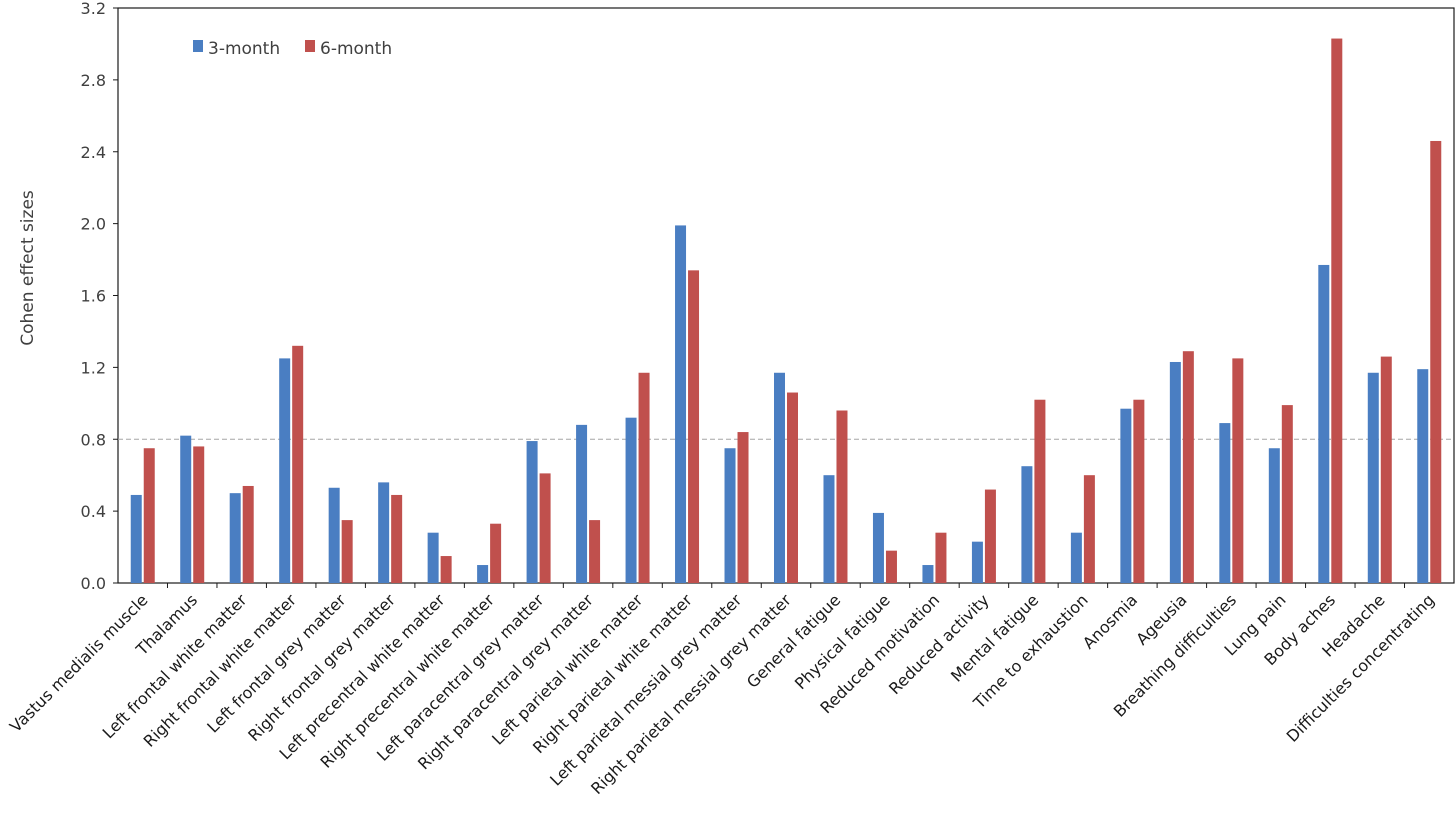  Describe the element at coordinates (93, 152) in the screenshot. I see `y-tick-label: 2.4` at that location.